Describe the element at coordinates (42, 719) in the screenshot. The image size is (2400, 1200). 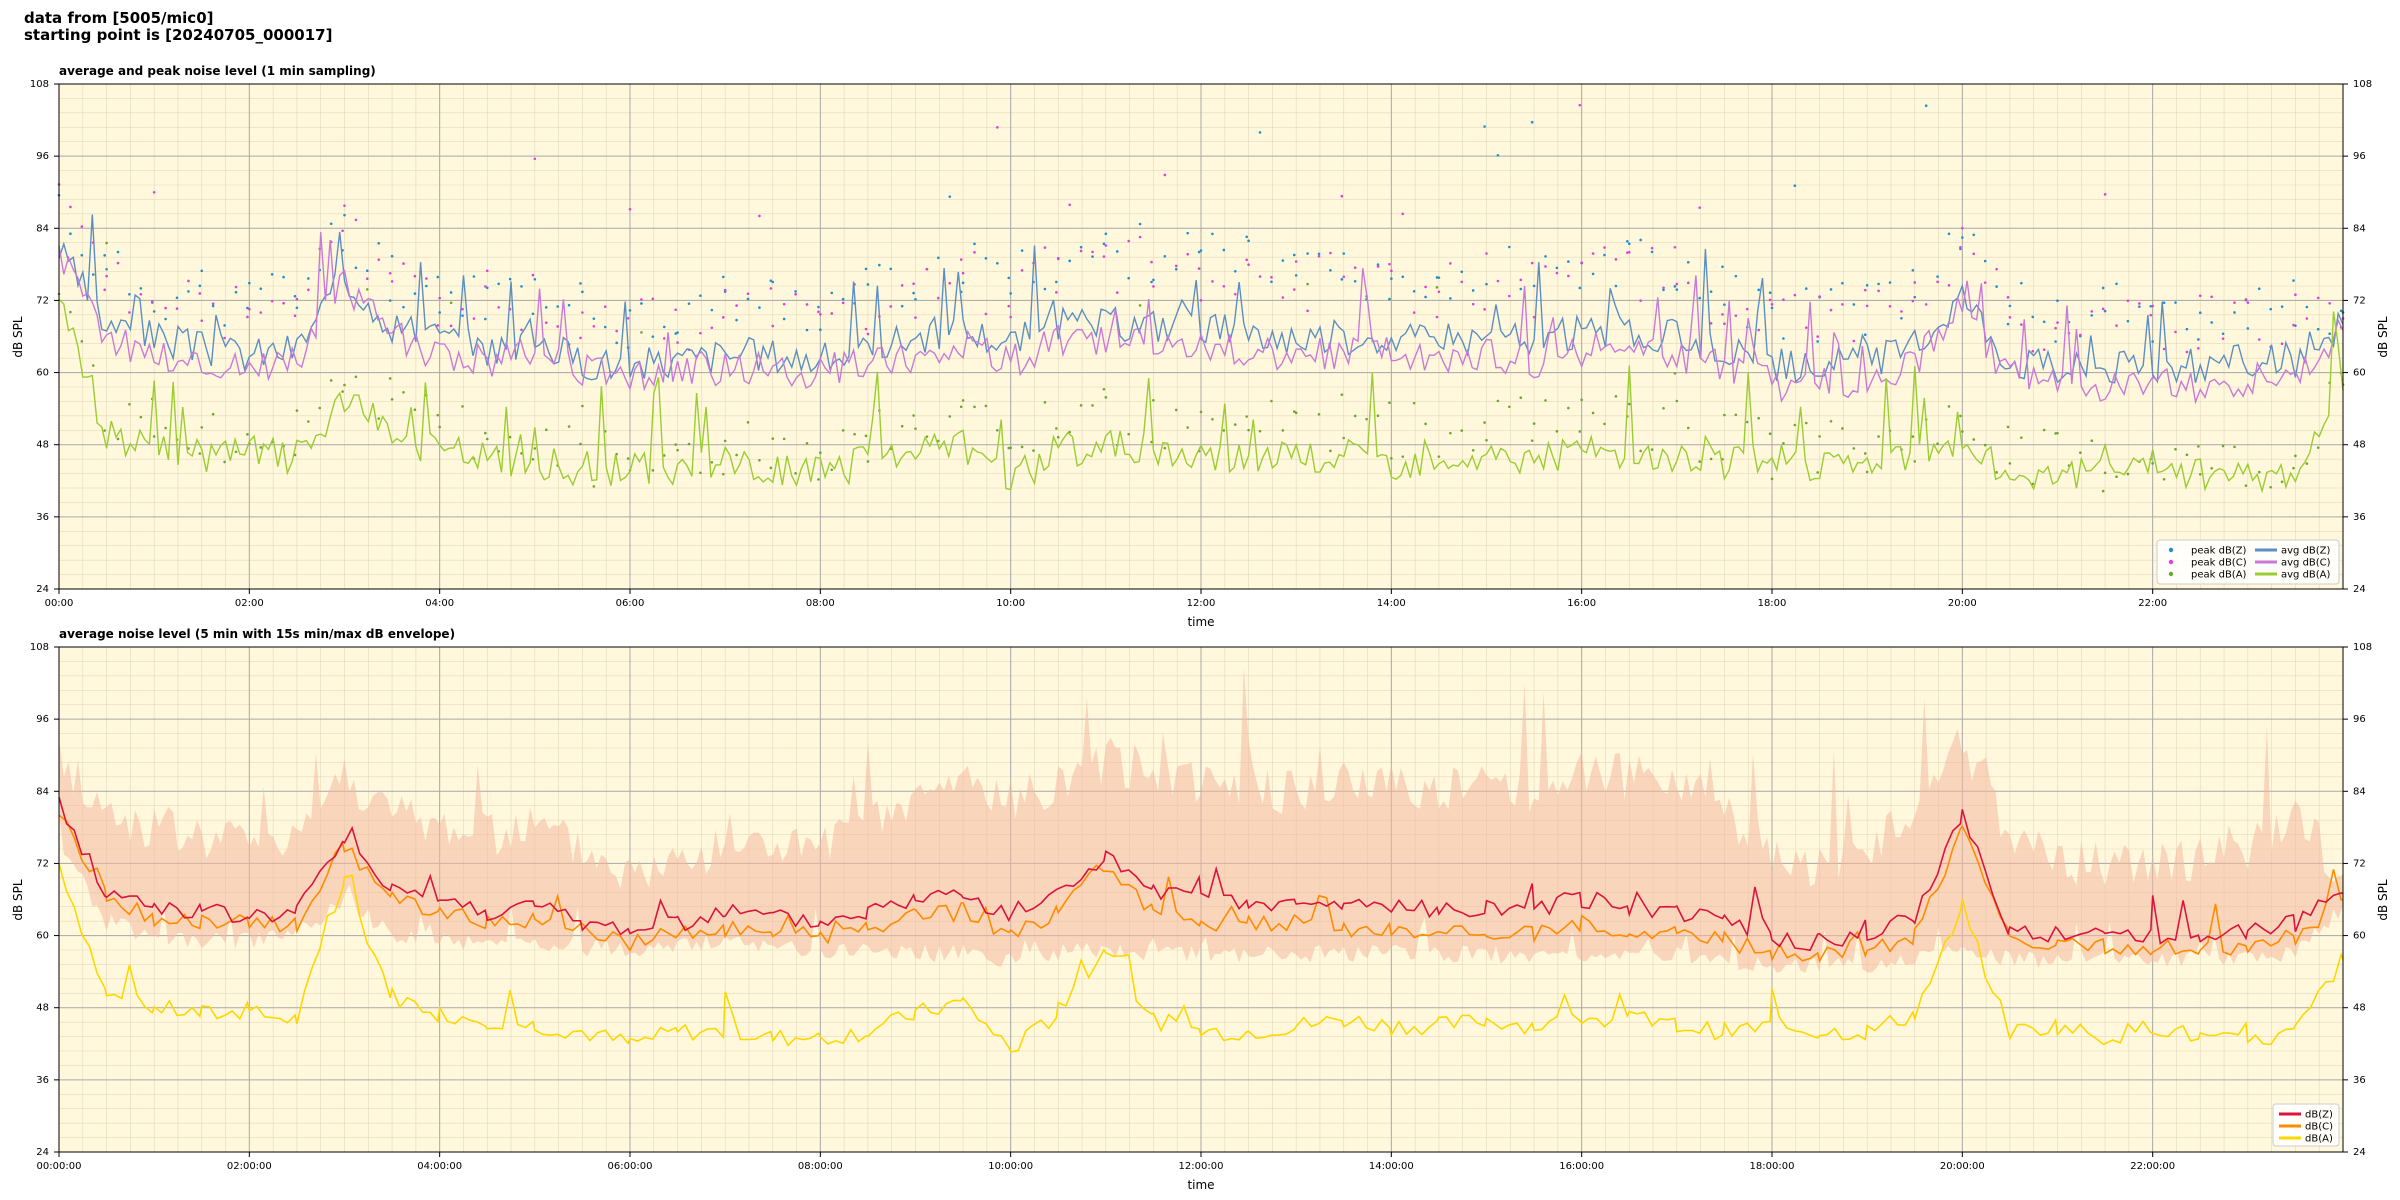
I see `y-tick-label: 96` at that location.